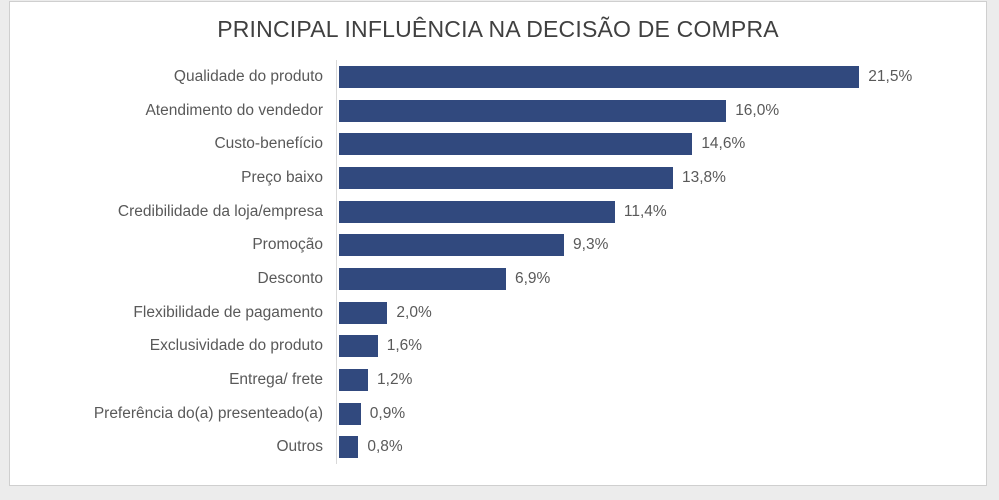  Describe the element at coordinates (645, 211) in the screenshot. I see `value-label: 11,4%` at that location.